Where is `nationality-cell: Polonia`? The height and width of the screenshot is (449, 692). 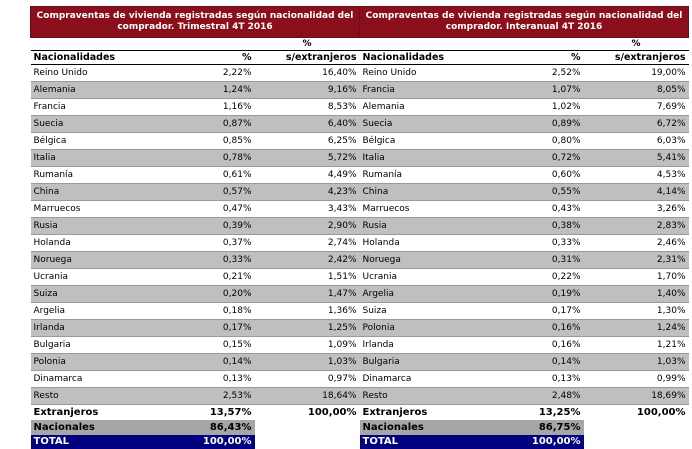
nationality-cell: Polonia is located at coordinates (439, 328).